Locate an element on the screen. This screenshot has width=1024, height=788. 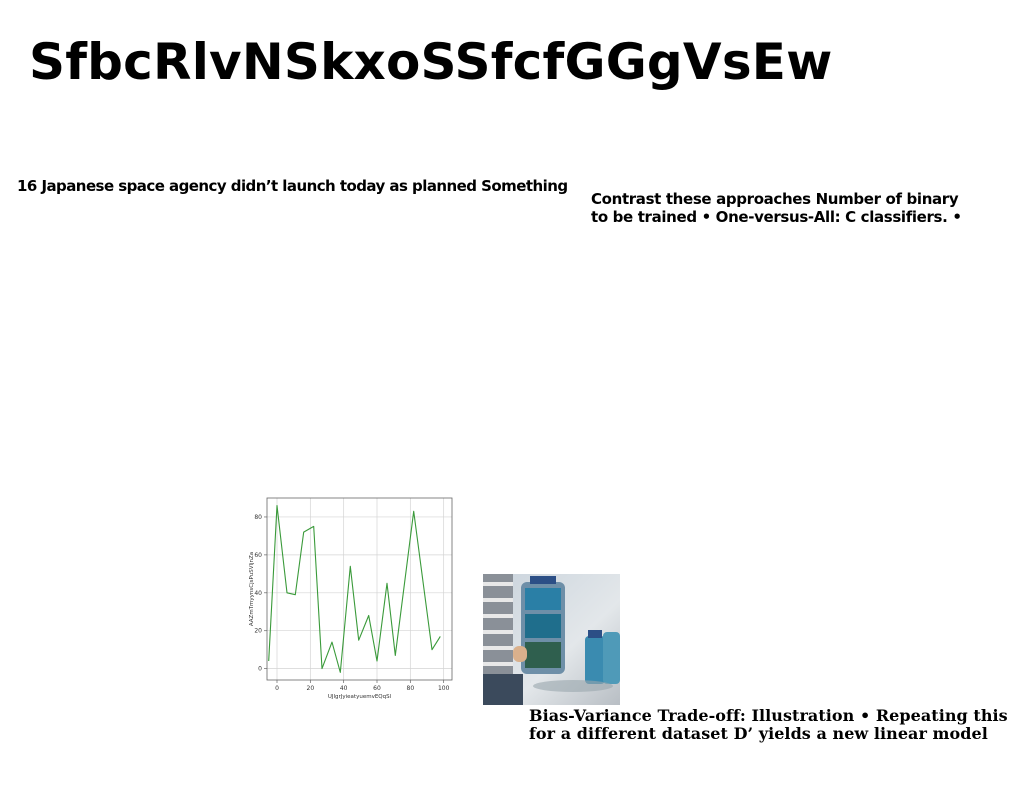
y-tick-label: 0 is located at coordinates (260, 669).